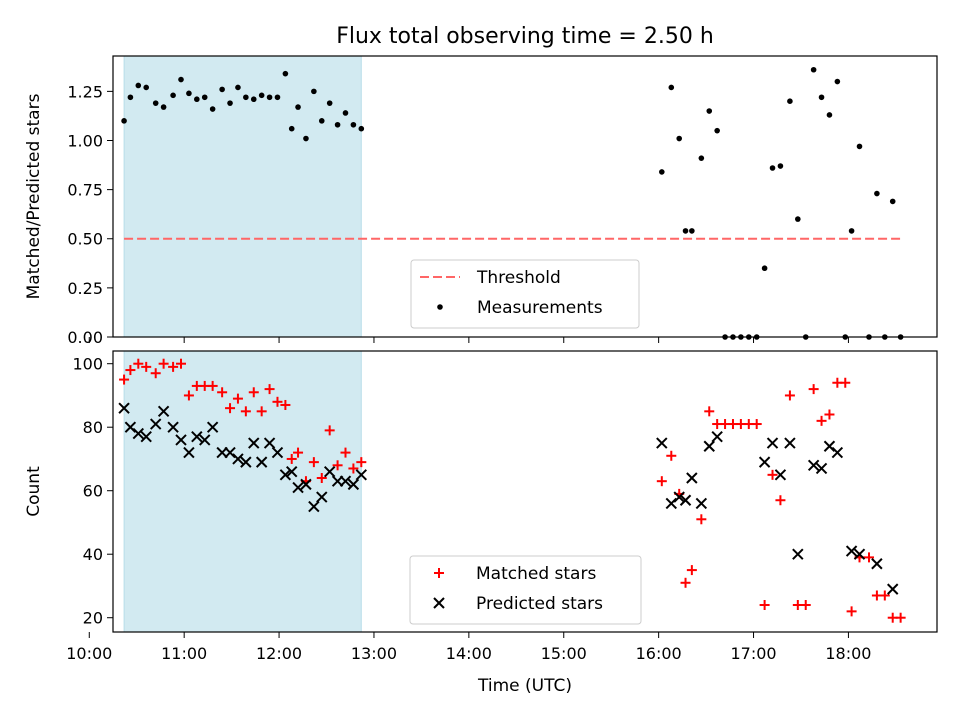  I want to click on x-tick-label: 10:00, so click(89, 653).